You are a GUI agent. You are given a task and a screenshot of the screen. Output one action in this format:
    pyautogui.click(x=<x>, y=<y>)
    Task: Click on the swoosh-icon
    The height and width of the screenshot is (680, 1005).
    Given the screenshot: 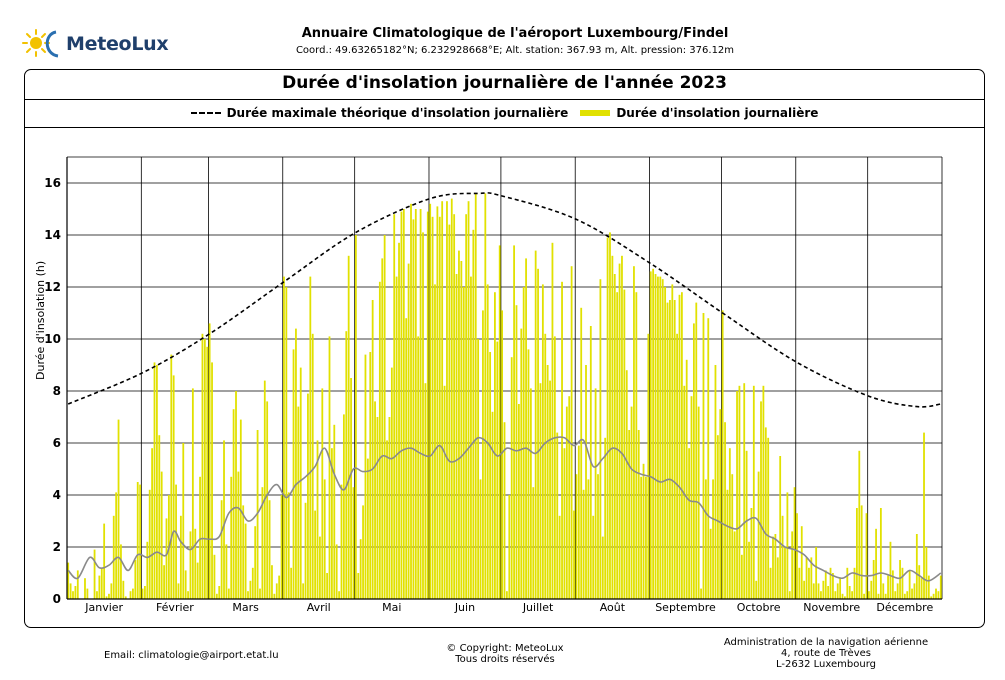 What is the action you would take?
    pyautogui.click(x=52, y=44)
    